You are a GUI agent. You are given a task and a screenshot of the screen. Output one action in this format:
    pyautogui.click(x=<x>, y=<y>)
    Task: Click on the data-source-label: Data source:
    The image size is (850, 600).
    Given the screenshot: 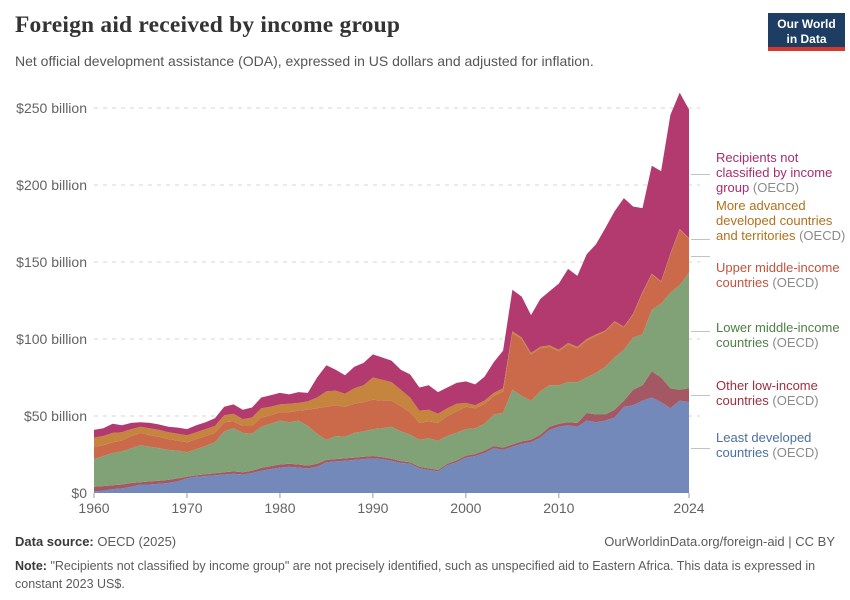 What is the action you would take?
    pyautogui.click(x=54, y=541)
    